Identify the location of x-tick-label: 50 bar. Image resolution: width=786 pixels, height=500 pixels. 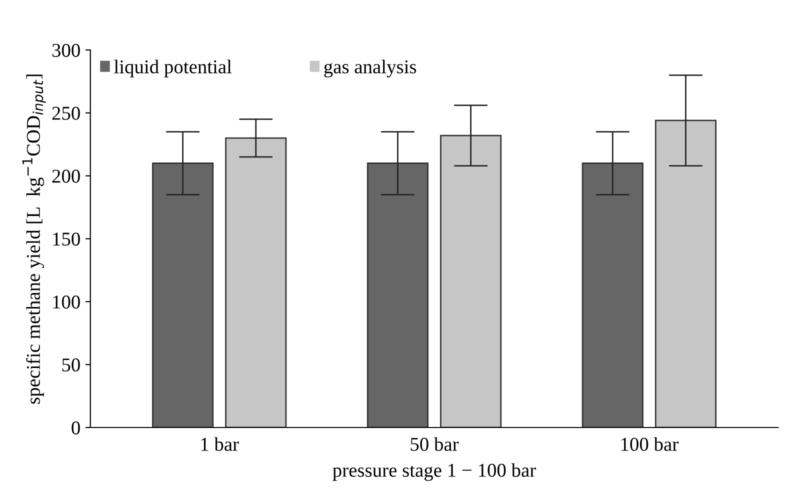
(434, 444).